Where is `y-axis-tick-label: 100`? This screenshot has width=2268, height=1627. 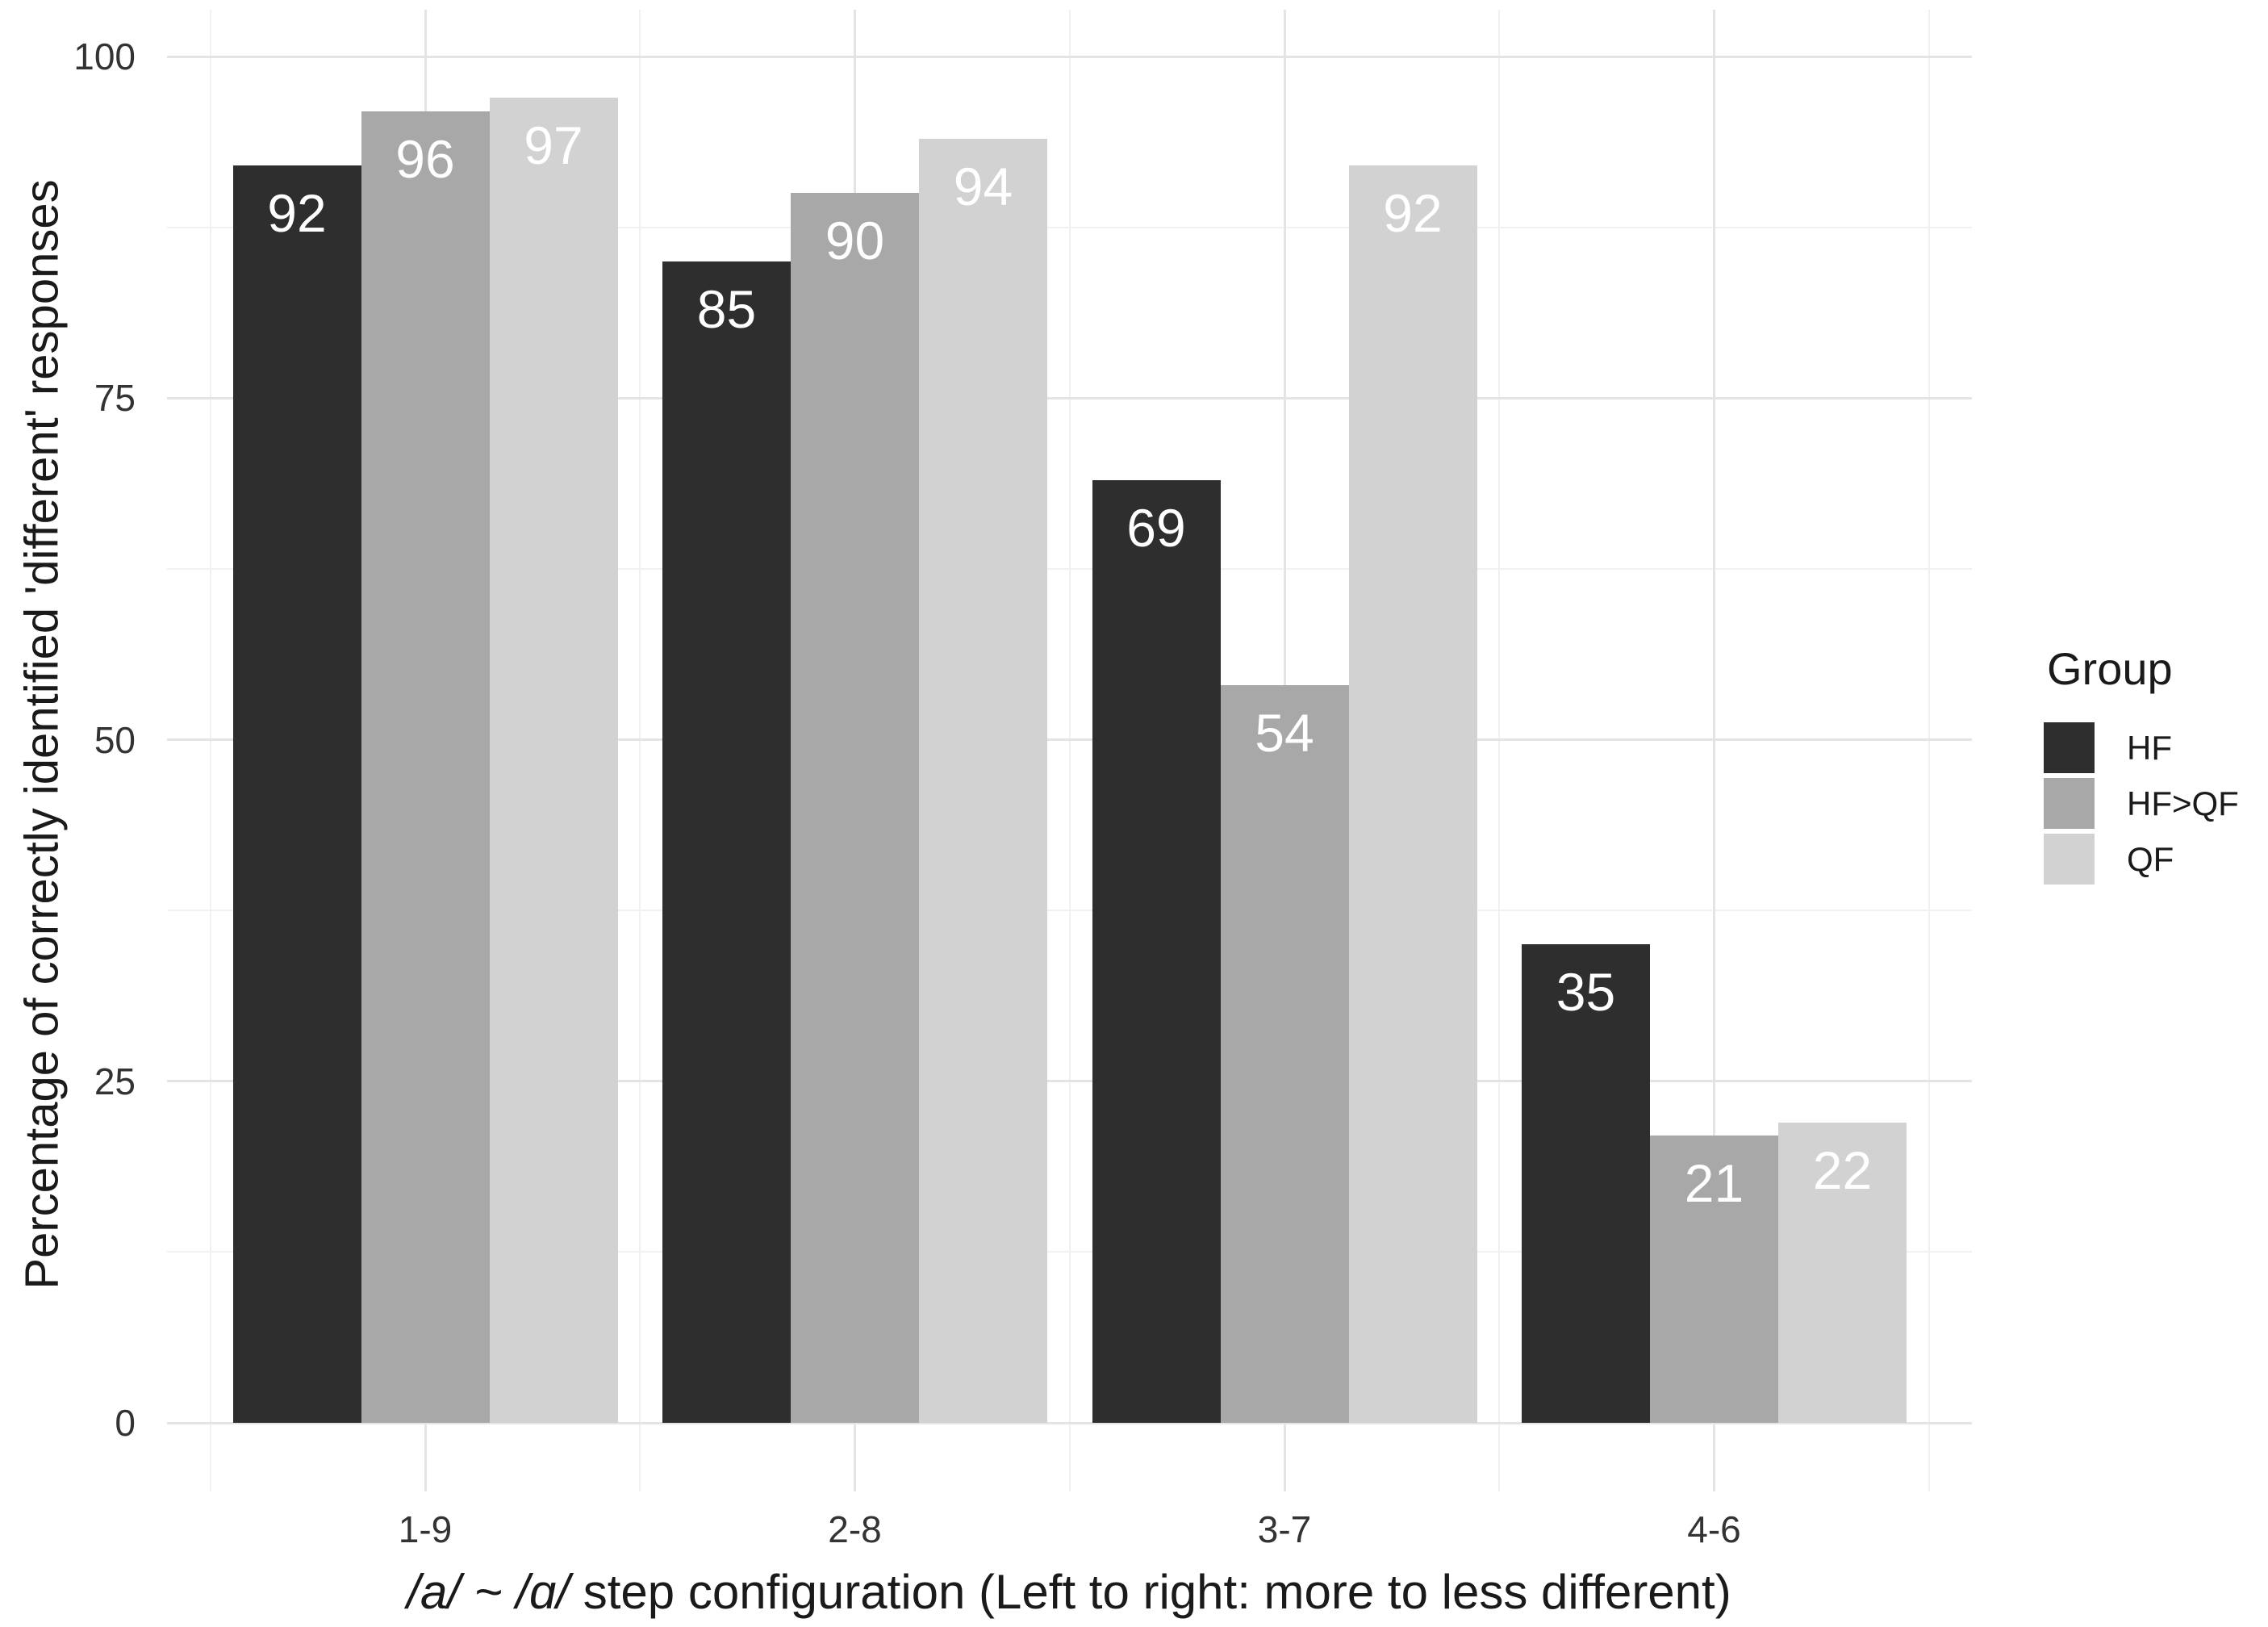
y-axis-tick-label: 100 is located at coordinates (104, 56).